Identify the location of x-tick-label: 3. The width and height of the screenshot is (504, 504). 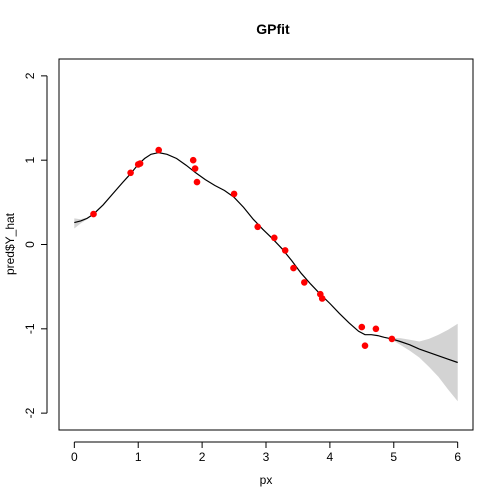
(266, 457).